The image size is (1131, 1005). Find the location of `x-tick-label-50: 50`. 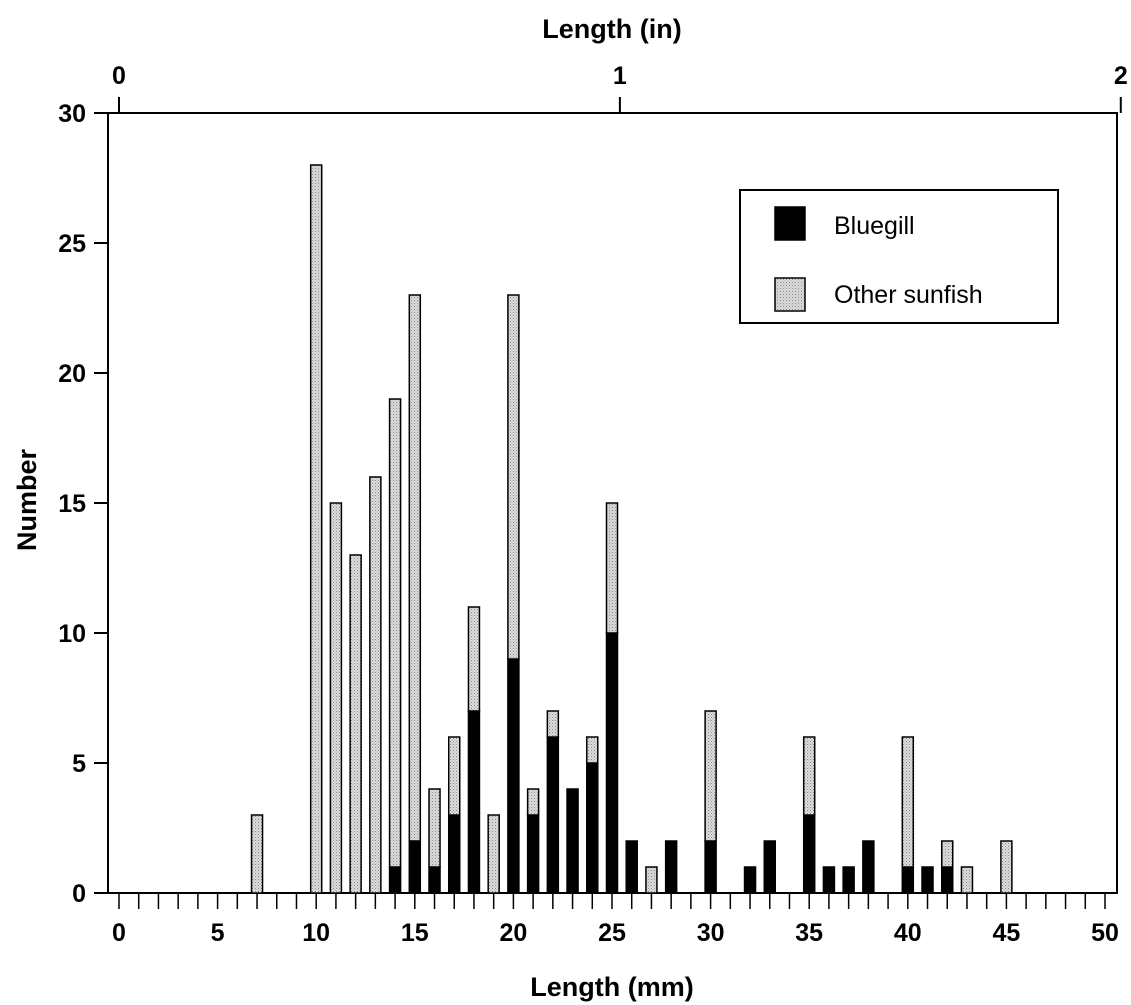

x-tick-label-50: 50 is located at coordinates (1105, 933).